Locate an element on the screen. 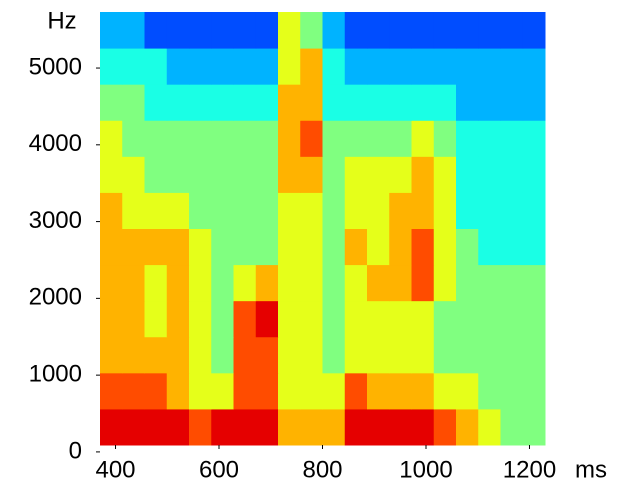 The image size is (627, 491). x-tick-label: 400 is located at coordinates (115, 469).